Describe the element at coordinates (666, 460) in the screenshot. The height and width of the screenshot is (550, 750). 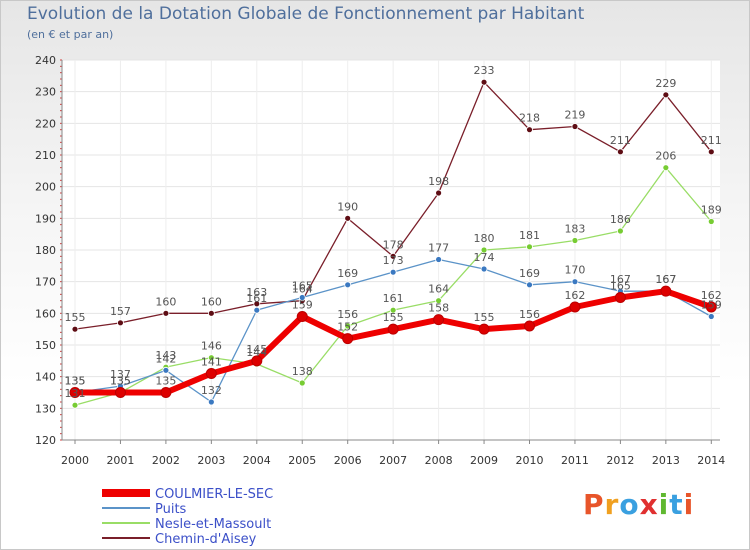
I see `x-tick-label: 2013` at that location.